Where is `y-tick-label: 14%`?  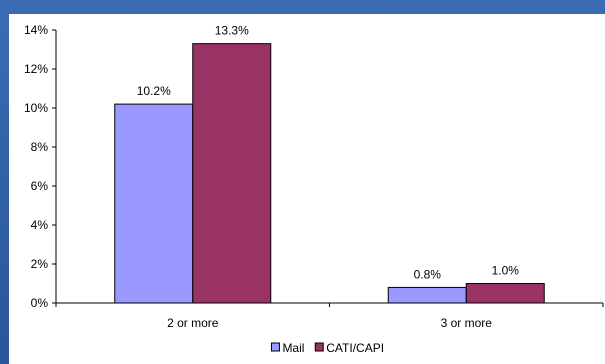
y-tick-label: 14% is located at coordinates (36, 30).